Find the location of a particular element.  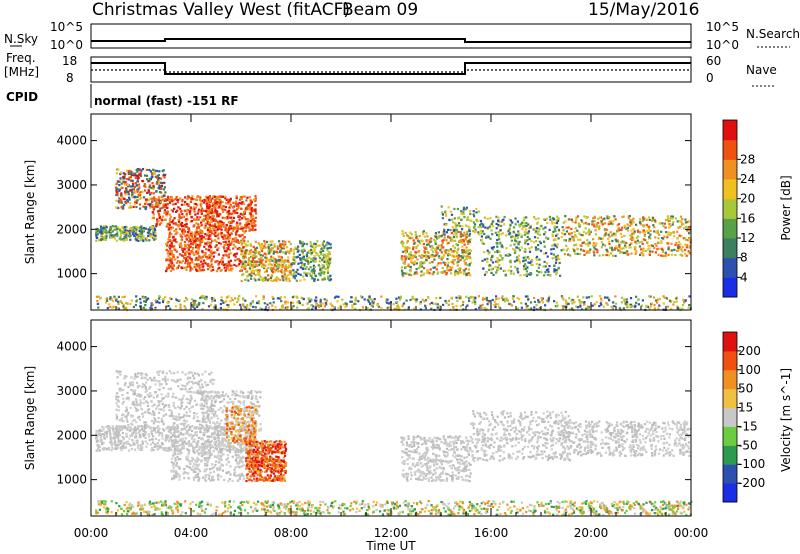

freq-unit: [MHz] is located at coordinates (21, 72).